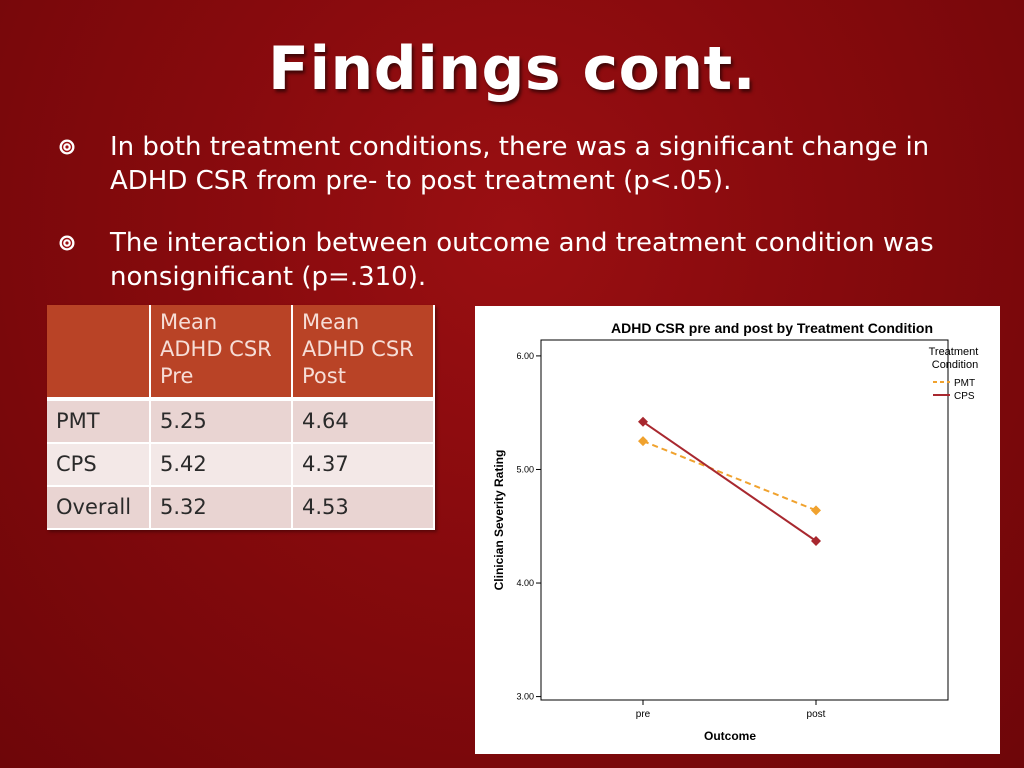 This screenshot has width=1024, height=768. What do you see at coordinates (363, 421) in the screenshot?
I see `table-cell-post: 4.64` at bounding box center [363, 421].